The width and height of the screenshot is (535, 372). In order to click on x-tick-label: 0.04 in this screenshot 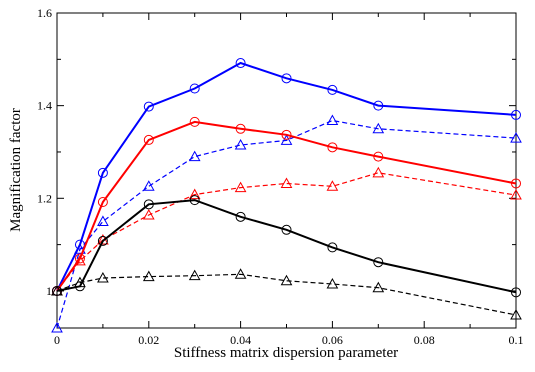, I will do `click(240, 340)`.